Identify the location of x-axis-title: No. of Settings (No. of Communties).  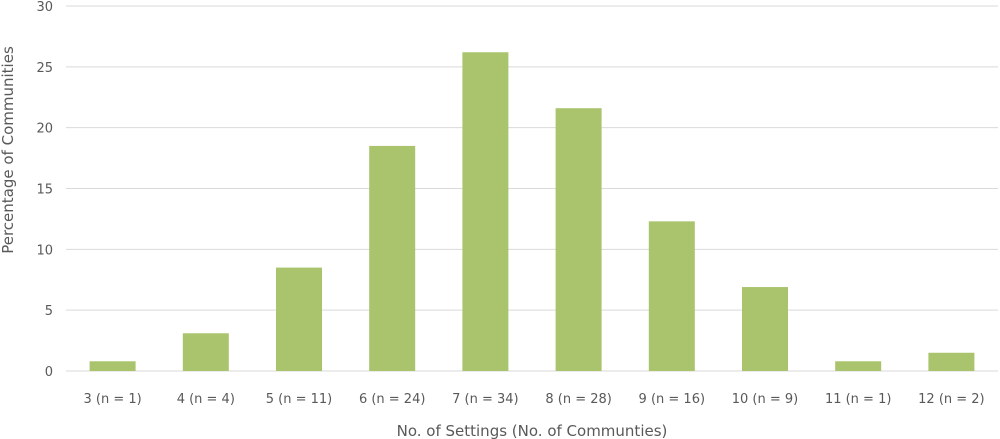
(532, 430).